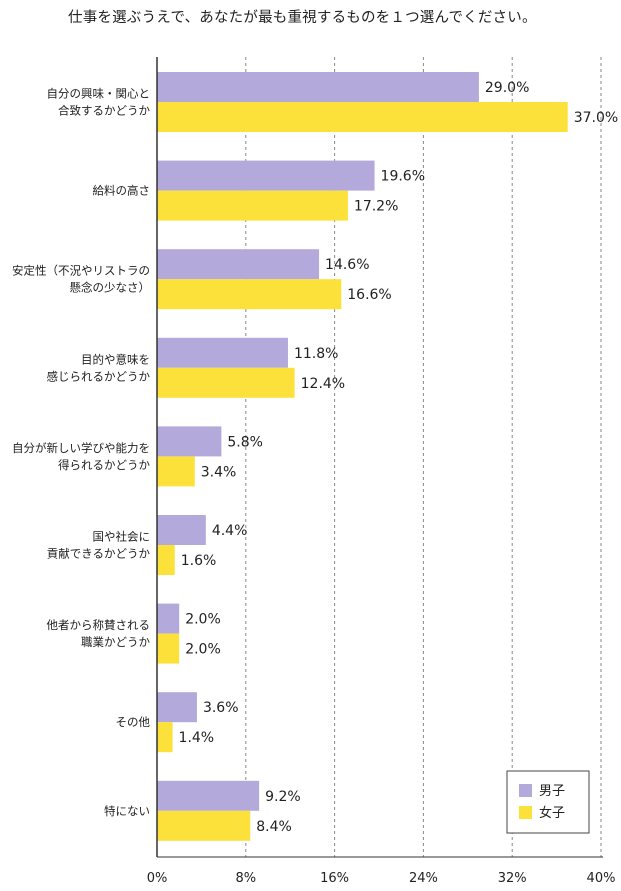 The image size is (621, 891). Describe the element at coordinates (552, 813) in the screenshot. I see `legend-label-female: 女子` at that location.